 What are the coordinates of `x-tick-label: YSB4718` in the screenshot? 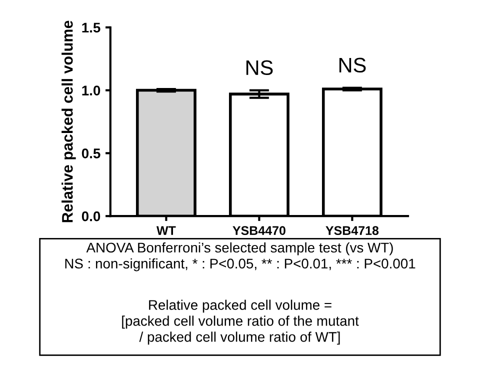 It's located at (352, 230).